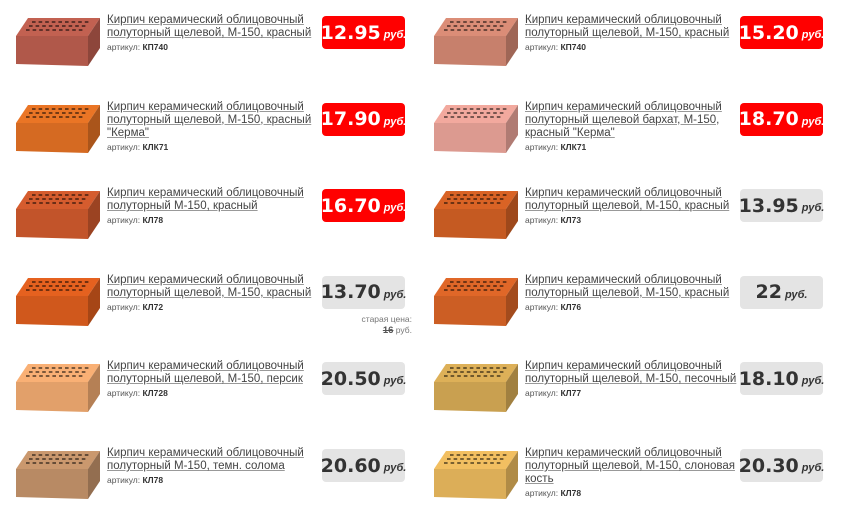  Describe the element at coordinates (350, 32) in the screenshot. I see `price-value: 12.95` at that location.